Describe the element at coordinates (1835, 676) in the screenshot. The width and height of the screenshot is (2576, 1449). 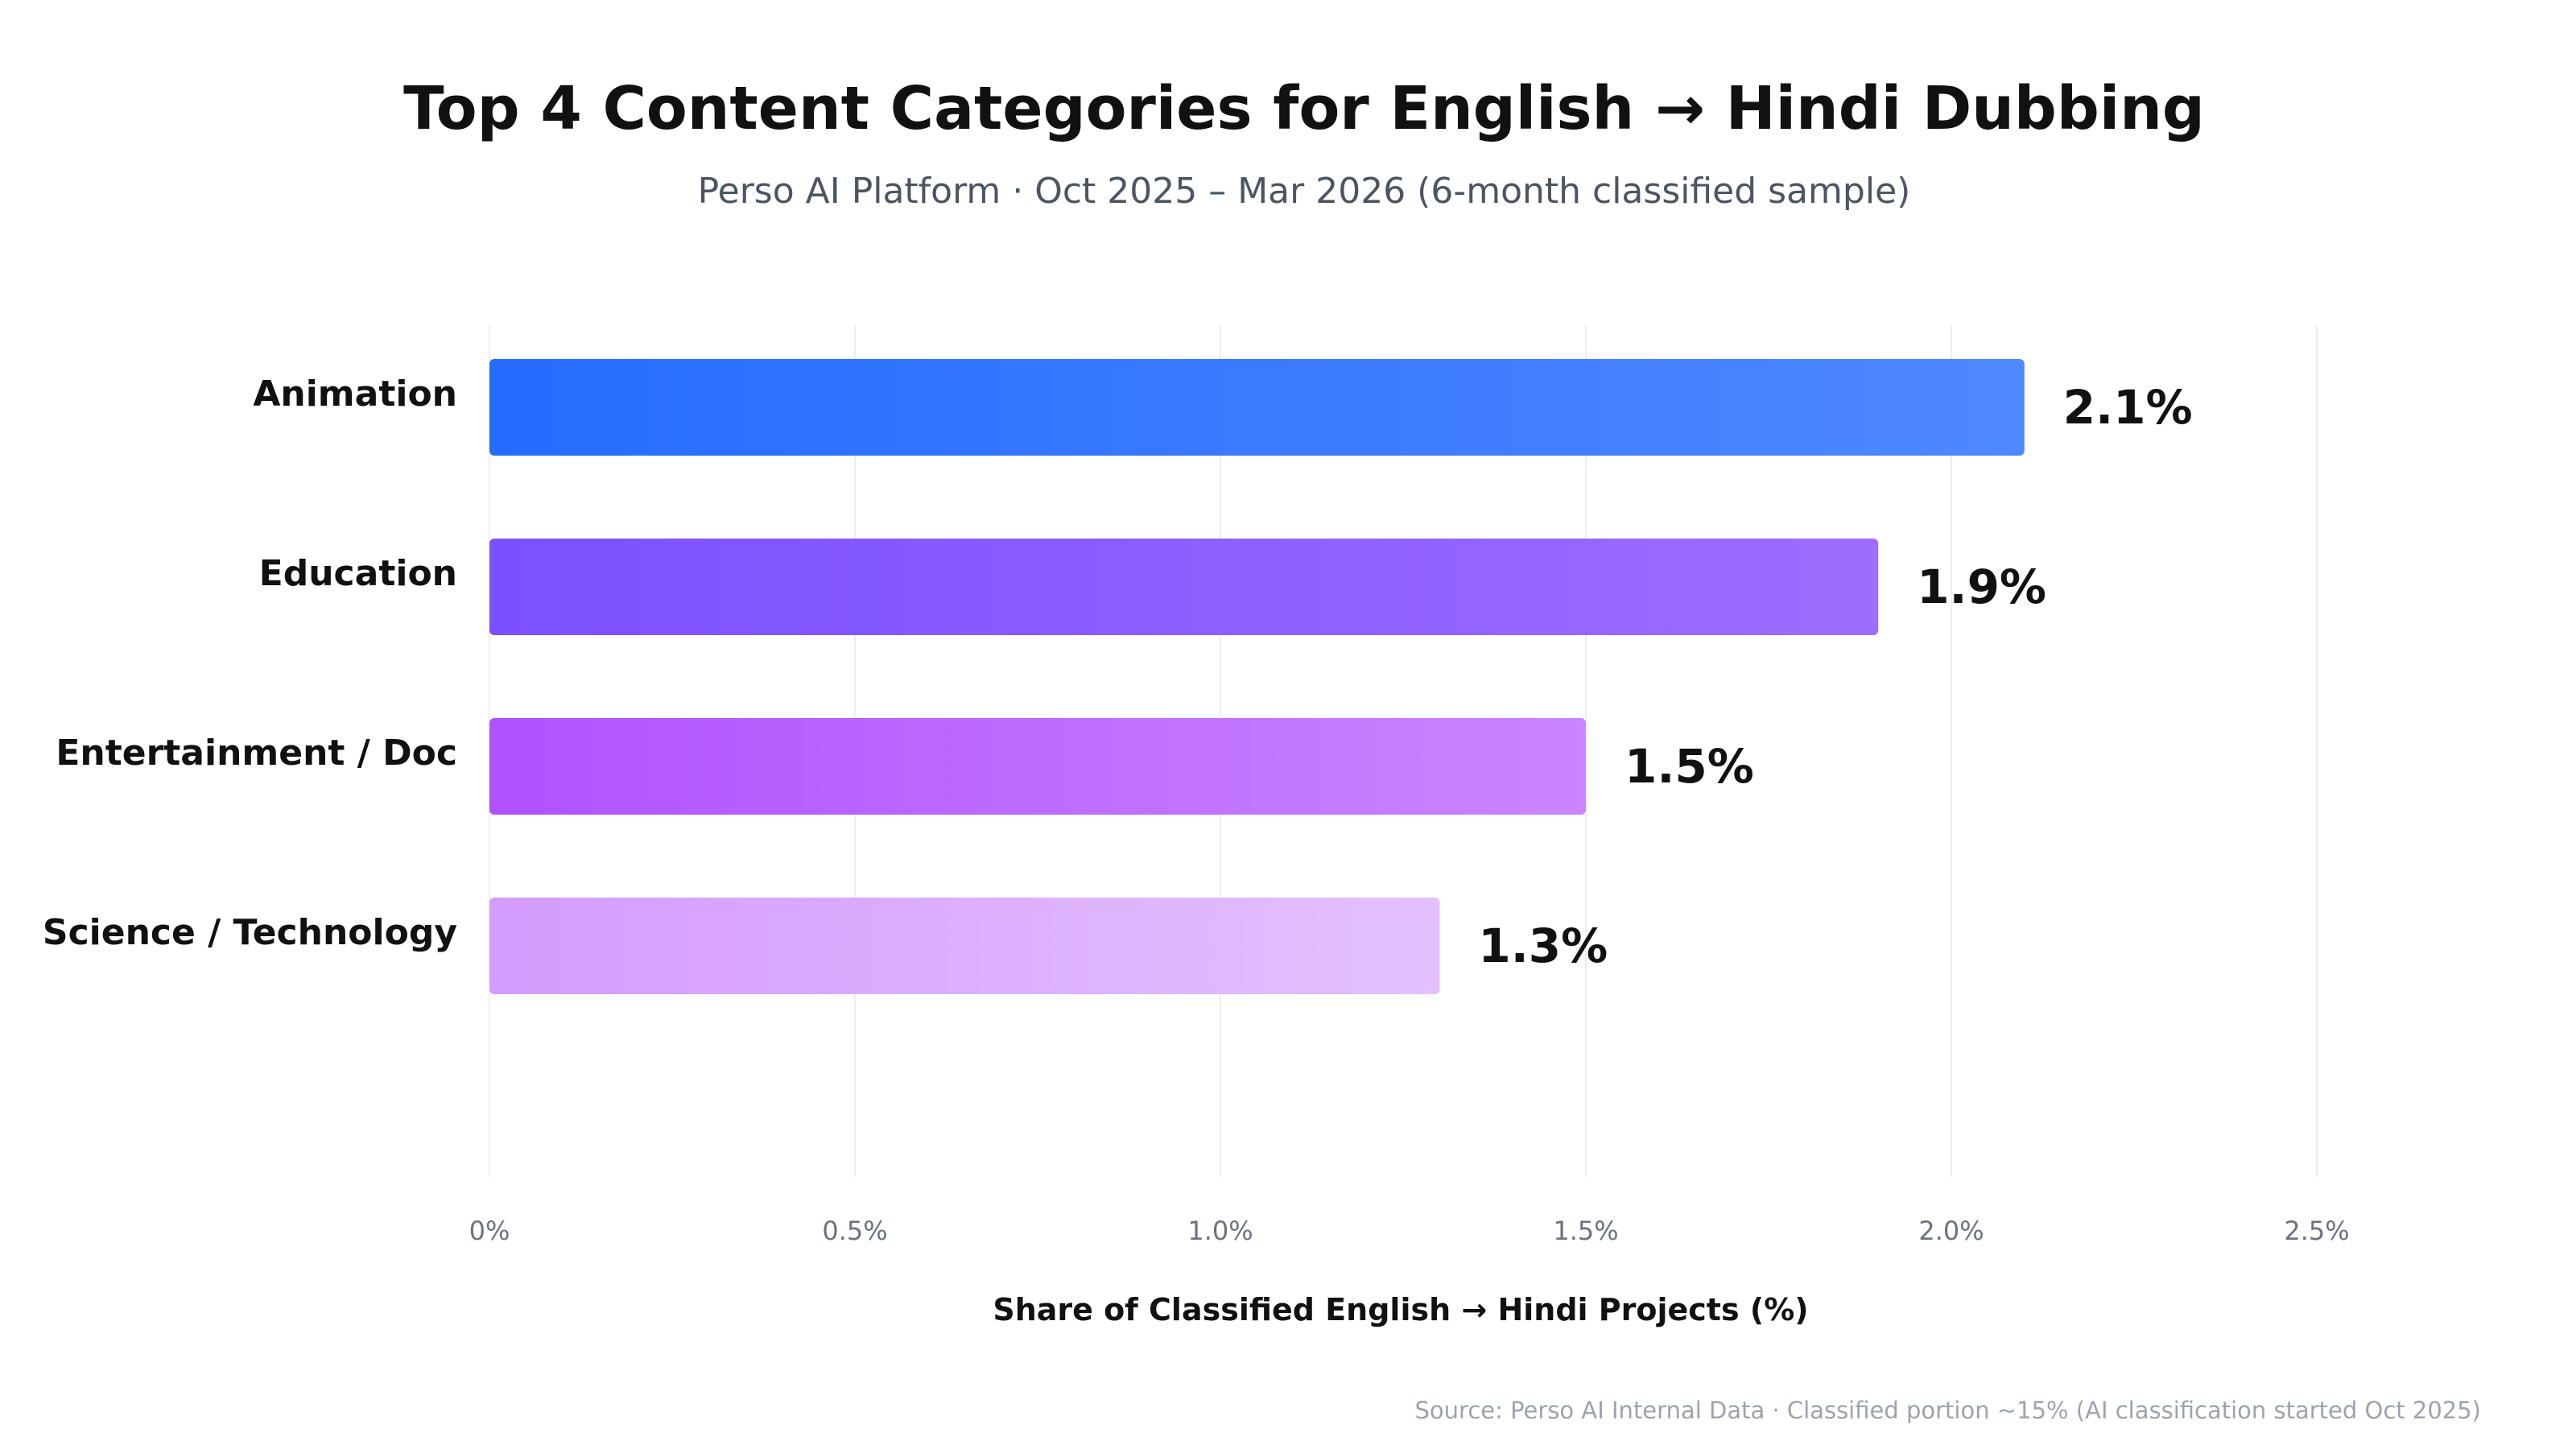
I see `value-labels: 2.1% 1.9% 1.5% 1.3%` at that location.